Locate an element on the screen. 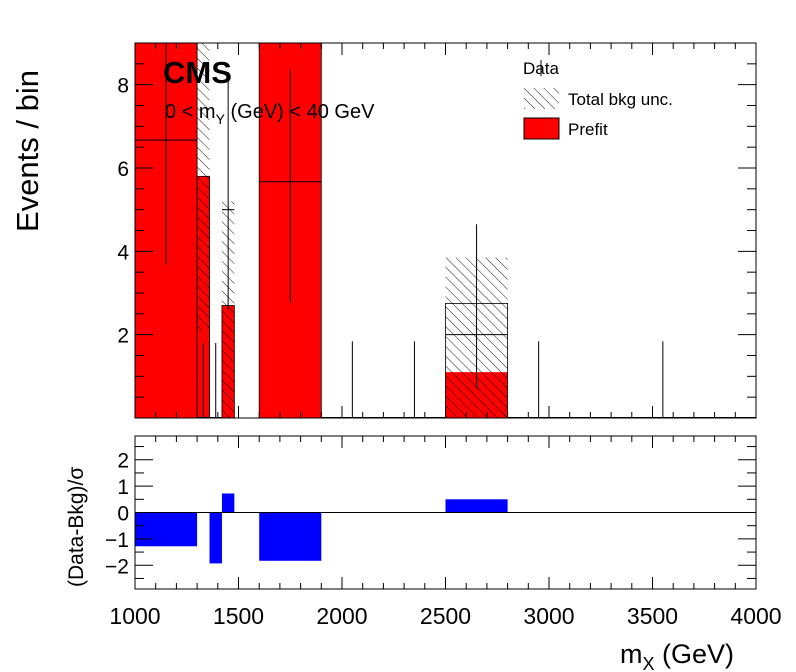  x-tick-label: 2000 is located at coordinates (341, 616).